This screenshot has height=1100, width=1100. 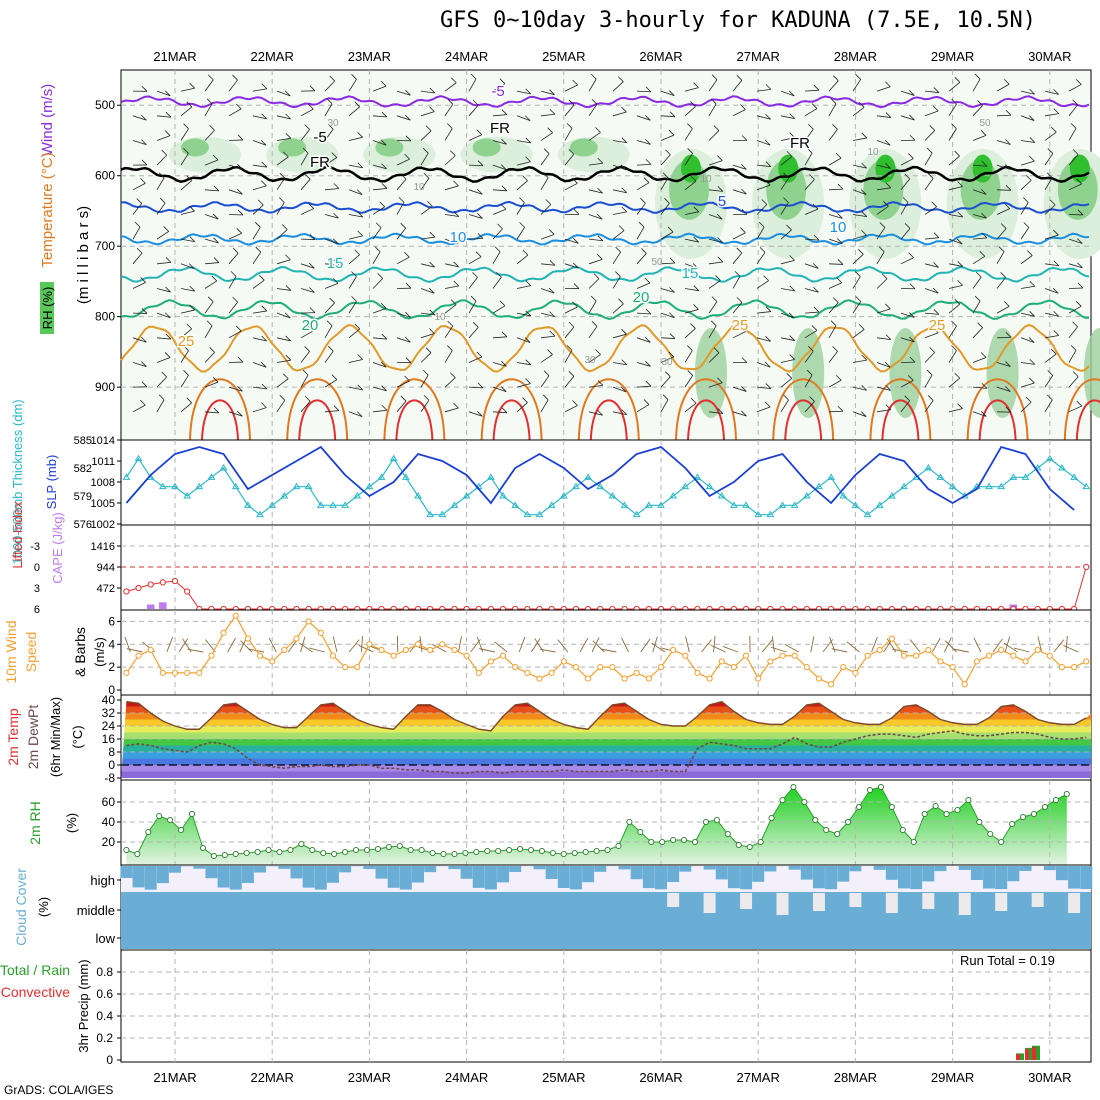 What do you see at coordinates (466, 56) in the screenshot?
I see `top-date-label: 24MAR` at bounding box center [466, 56].